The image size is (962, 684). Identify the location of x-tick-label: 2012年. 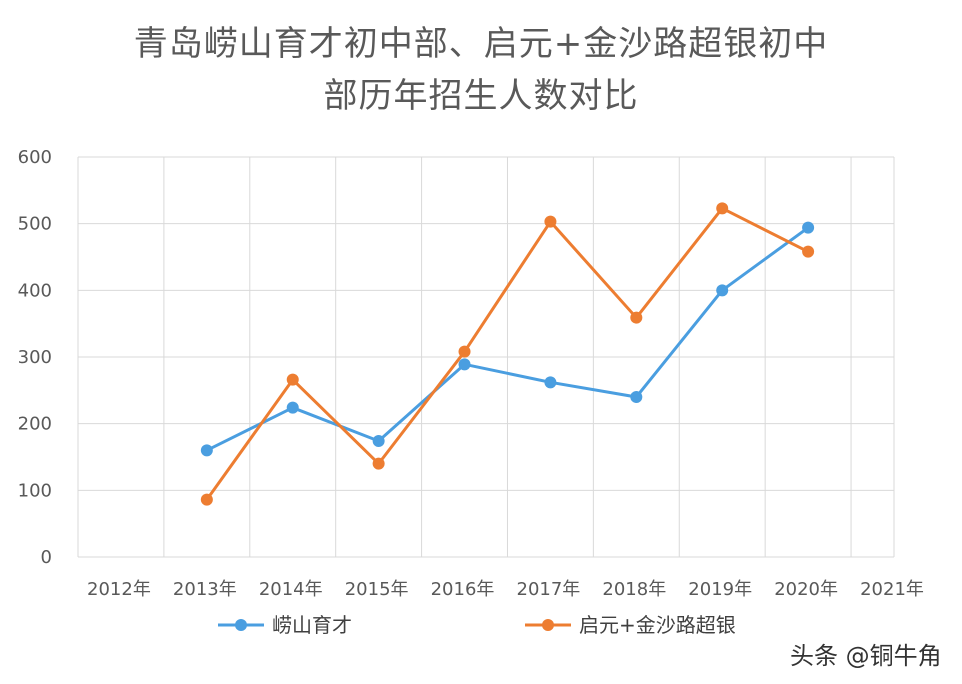
(119, 589).